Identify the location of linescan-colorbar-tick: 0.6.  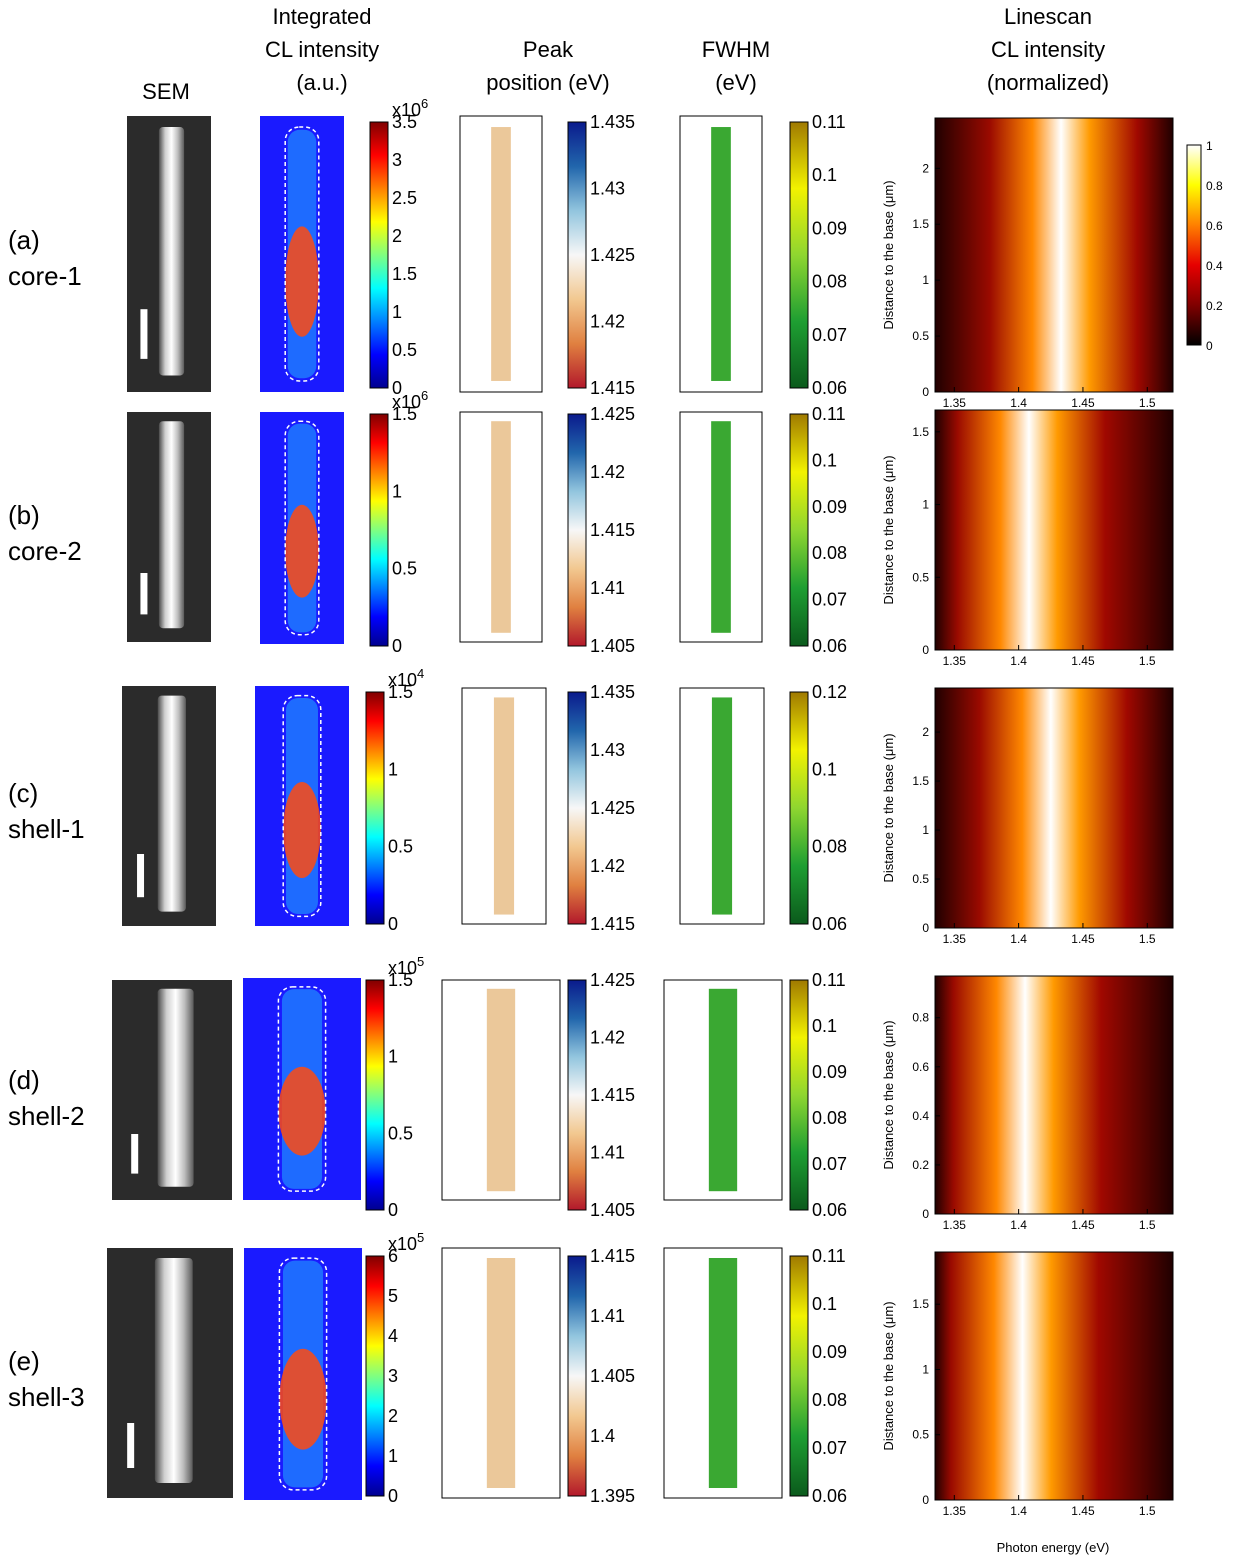
(1214, 226).